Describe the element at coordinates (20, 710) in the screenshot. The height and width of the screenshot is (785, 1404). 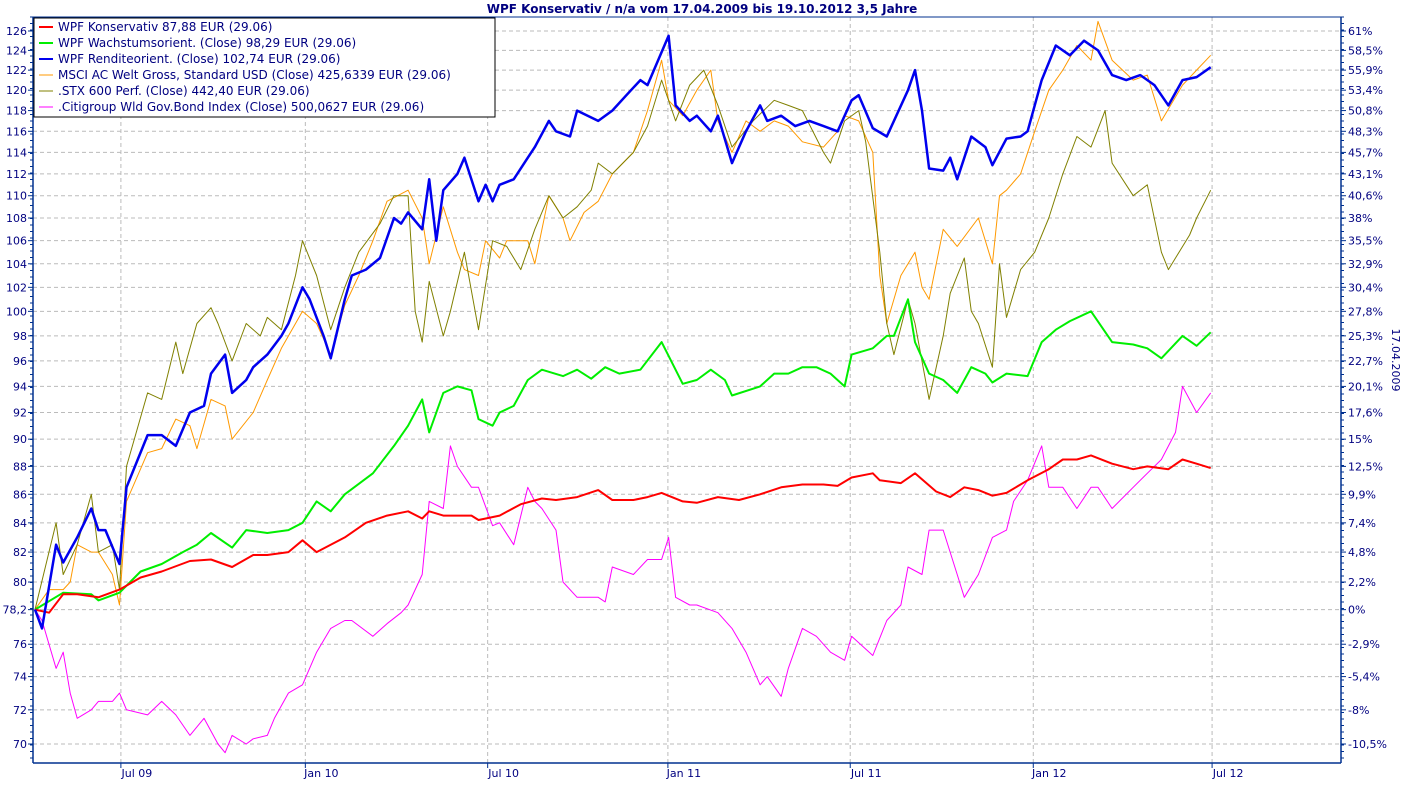
I see `y-tick-label-left: 72` at that location.